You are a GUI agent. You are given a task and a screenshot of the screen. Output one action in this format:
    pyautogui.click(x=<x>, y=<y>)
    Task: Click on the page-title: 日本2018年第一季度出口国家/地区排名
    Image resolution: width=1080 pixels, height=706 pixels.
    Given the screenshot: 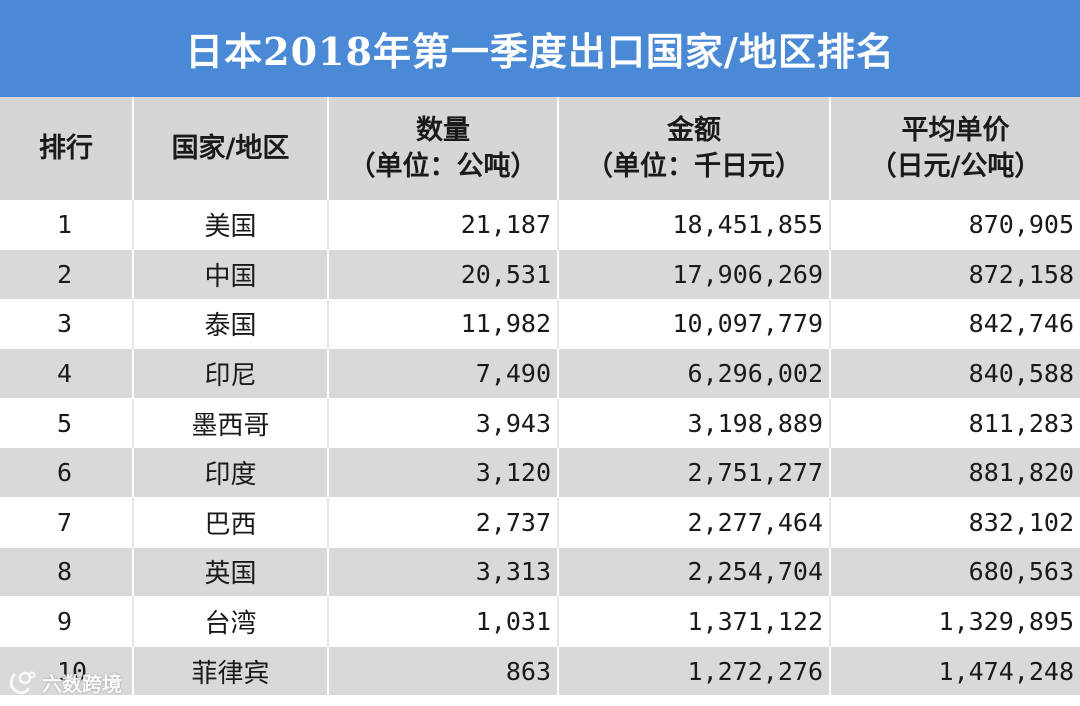 What is the action you would take?
    pyautogui.click(x=540, y=51)
    